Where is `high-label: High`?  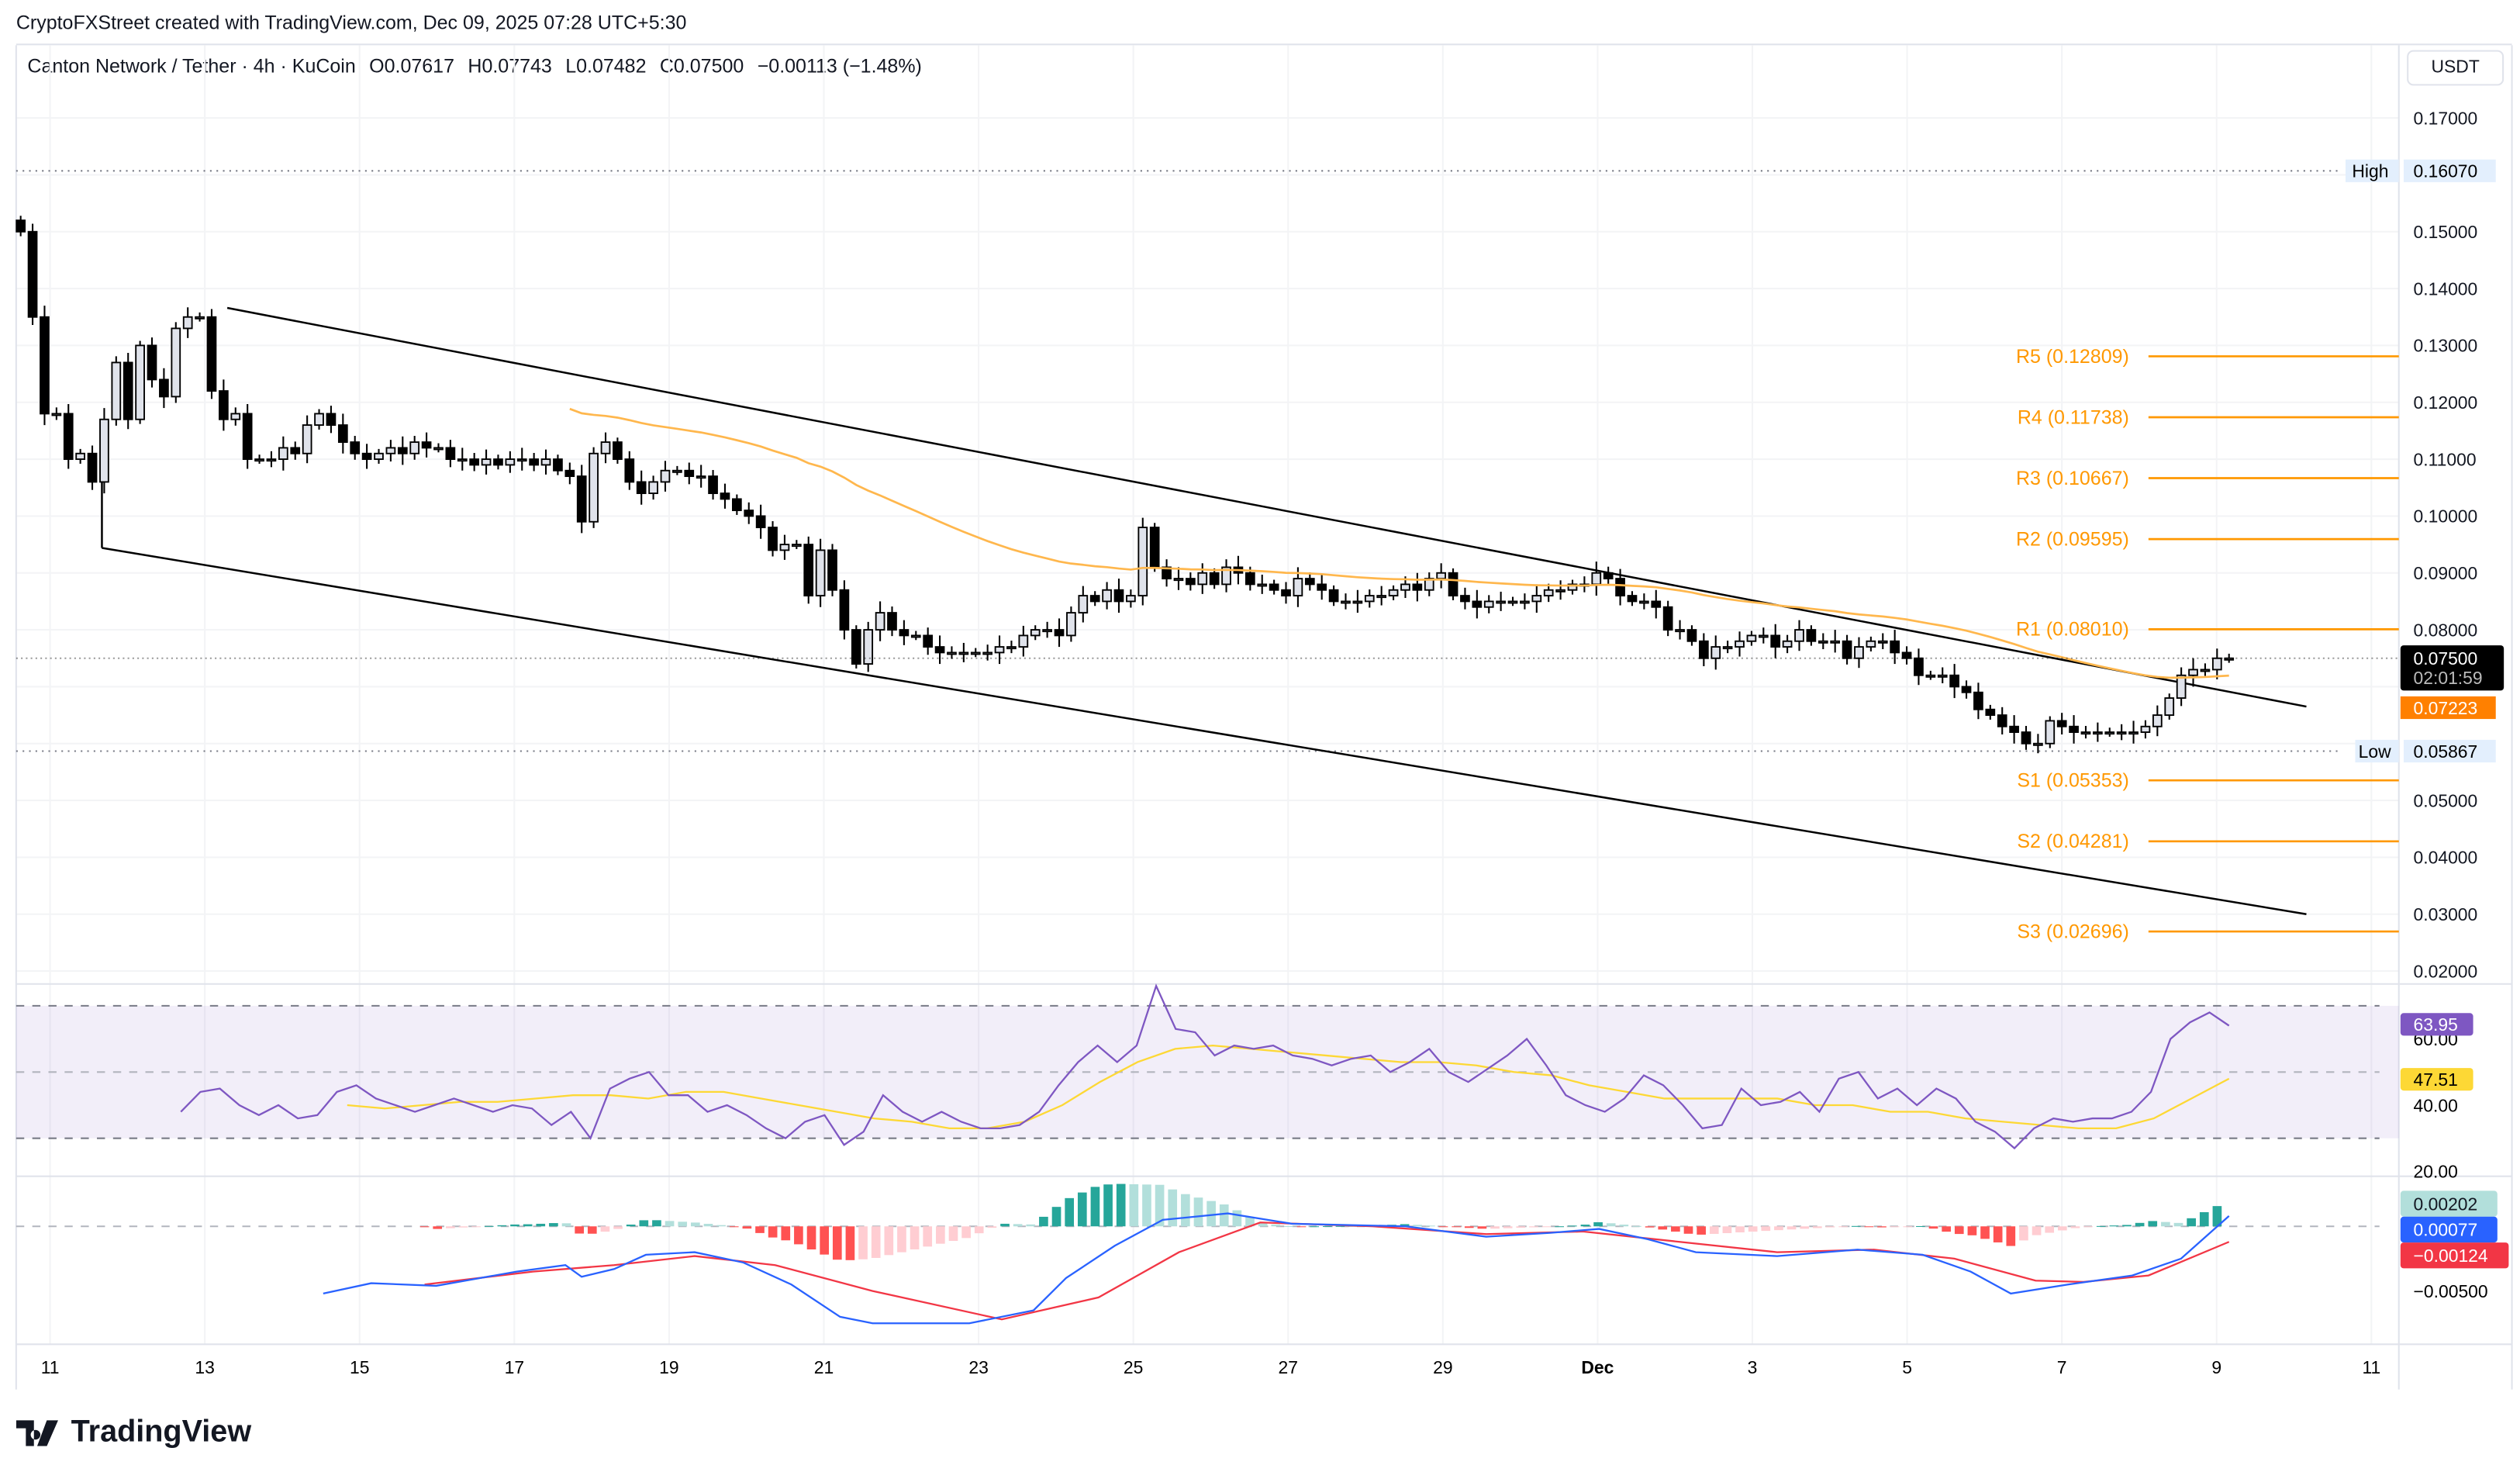 high-label: High is located at coordinates (2370, 171).